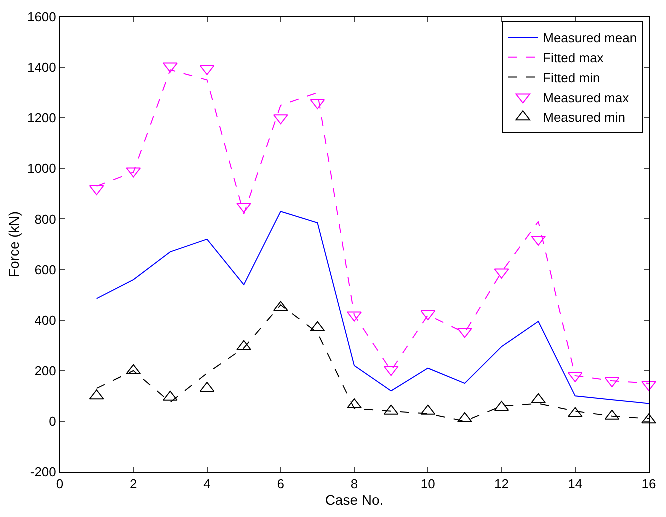 This screenshot has height=517, width=666. Describe the element at coordinates (45, 219) in the screenshot. I see `y-tick-label: 800` at that location.